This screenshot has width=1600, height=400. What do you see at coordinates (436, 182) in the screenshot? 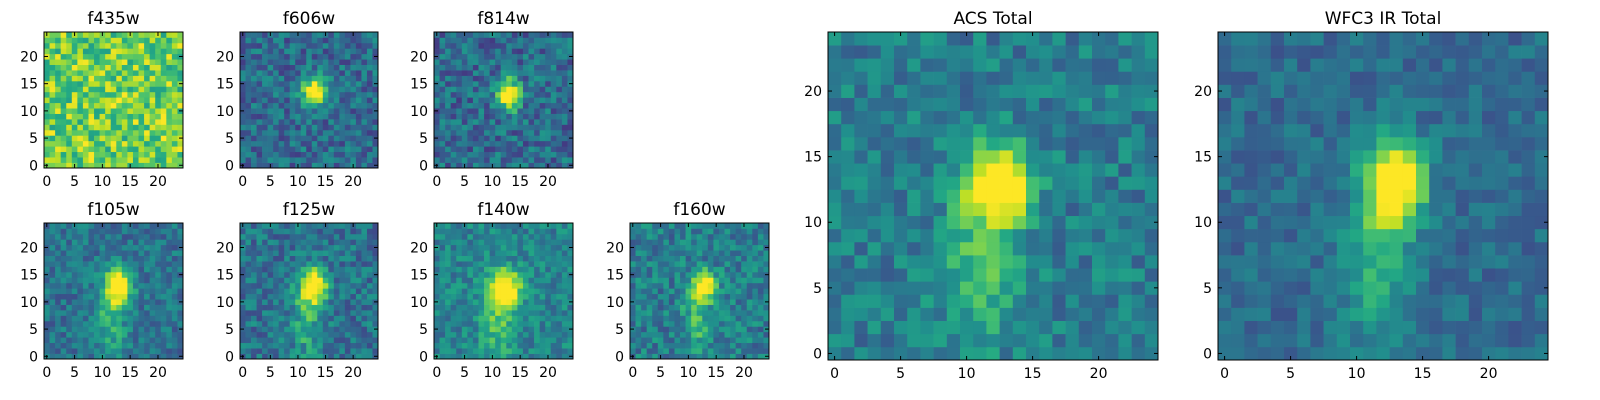
I see `x-tick-label: 0` at bounding box center [436, 182].